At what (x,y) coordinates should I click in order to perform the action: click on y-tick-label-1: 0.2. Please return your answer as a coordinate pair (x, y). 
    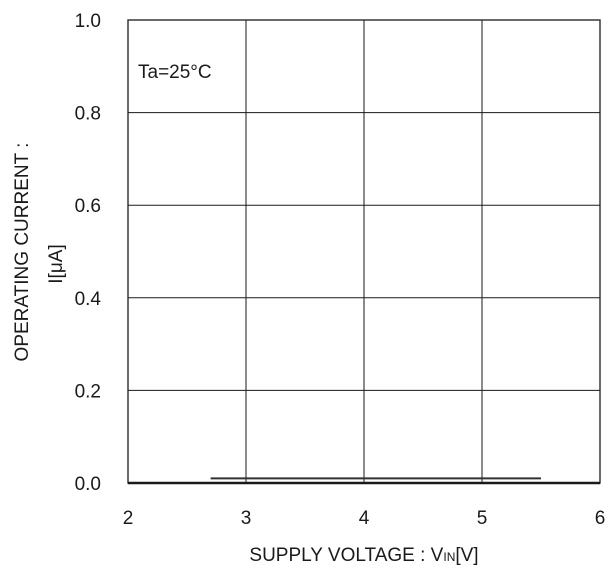
    Looking at the image, I should click on (88, 391).